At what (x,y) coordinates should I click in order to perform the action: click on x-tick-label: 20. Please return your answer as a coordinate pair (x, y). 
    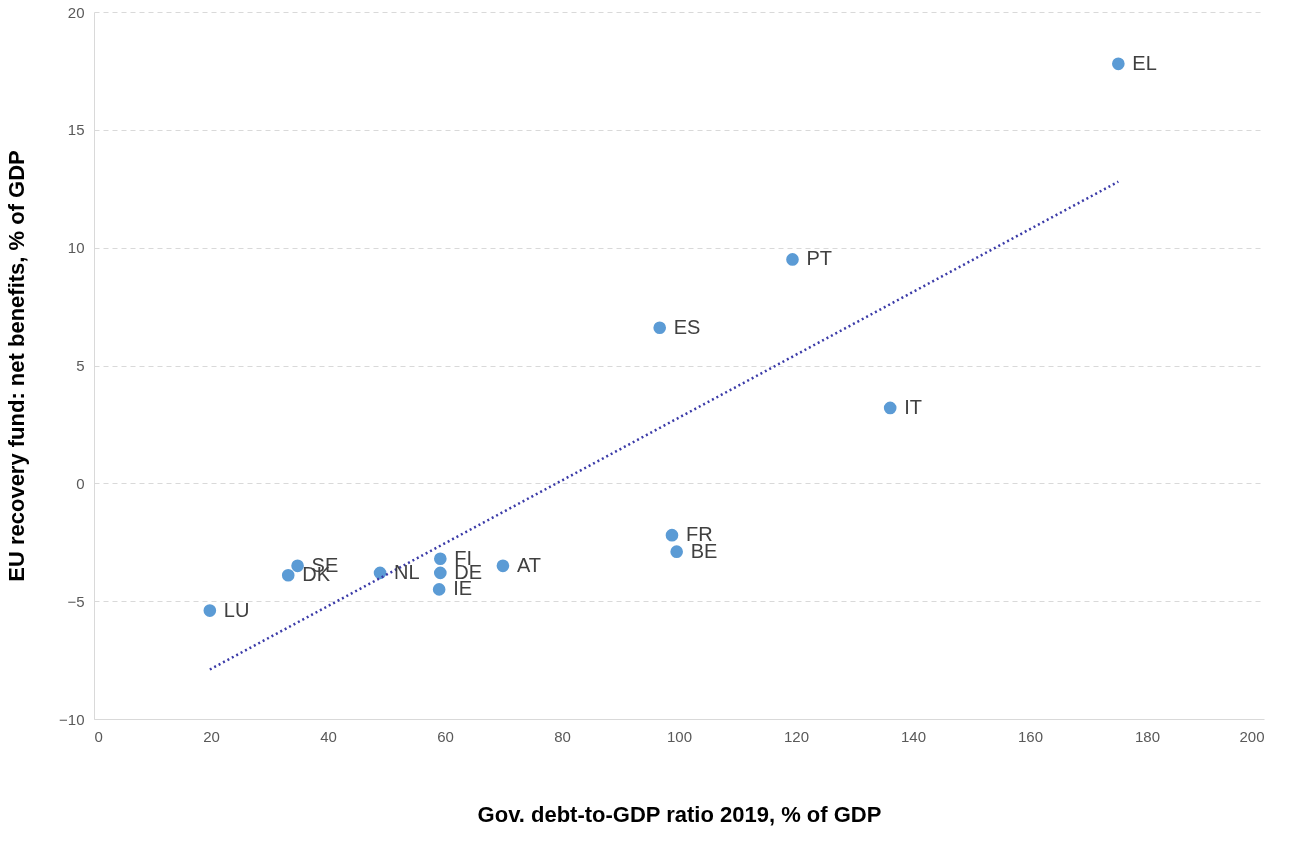
    Looking at the image, I should click on (211, 736).